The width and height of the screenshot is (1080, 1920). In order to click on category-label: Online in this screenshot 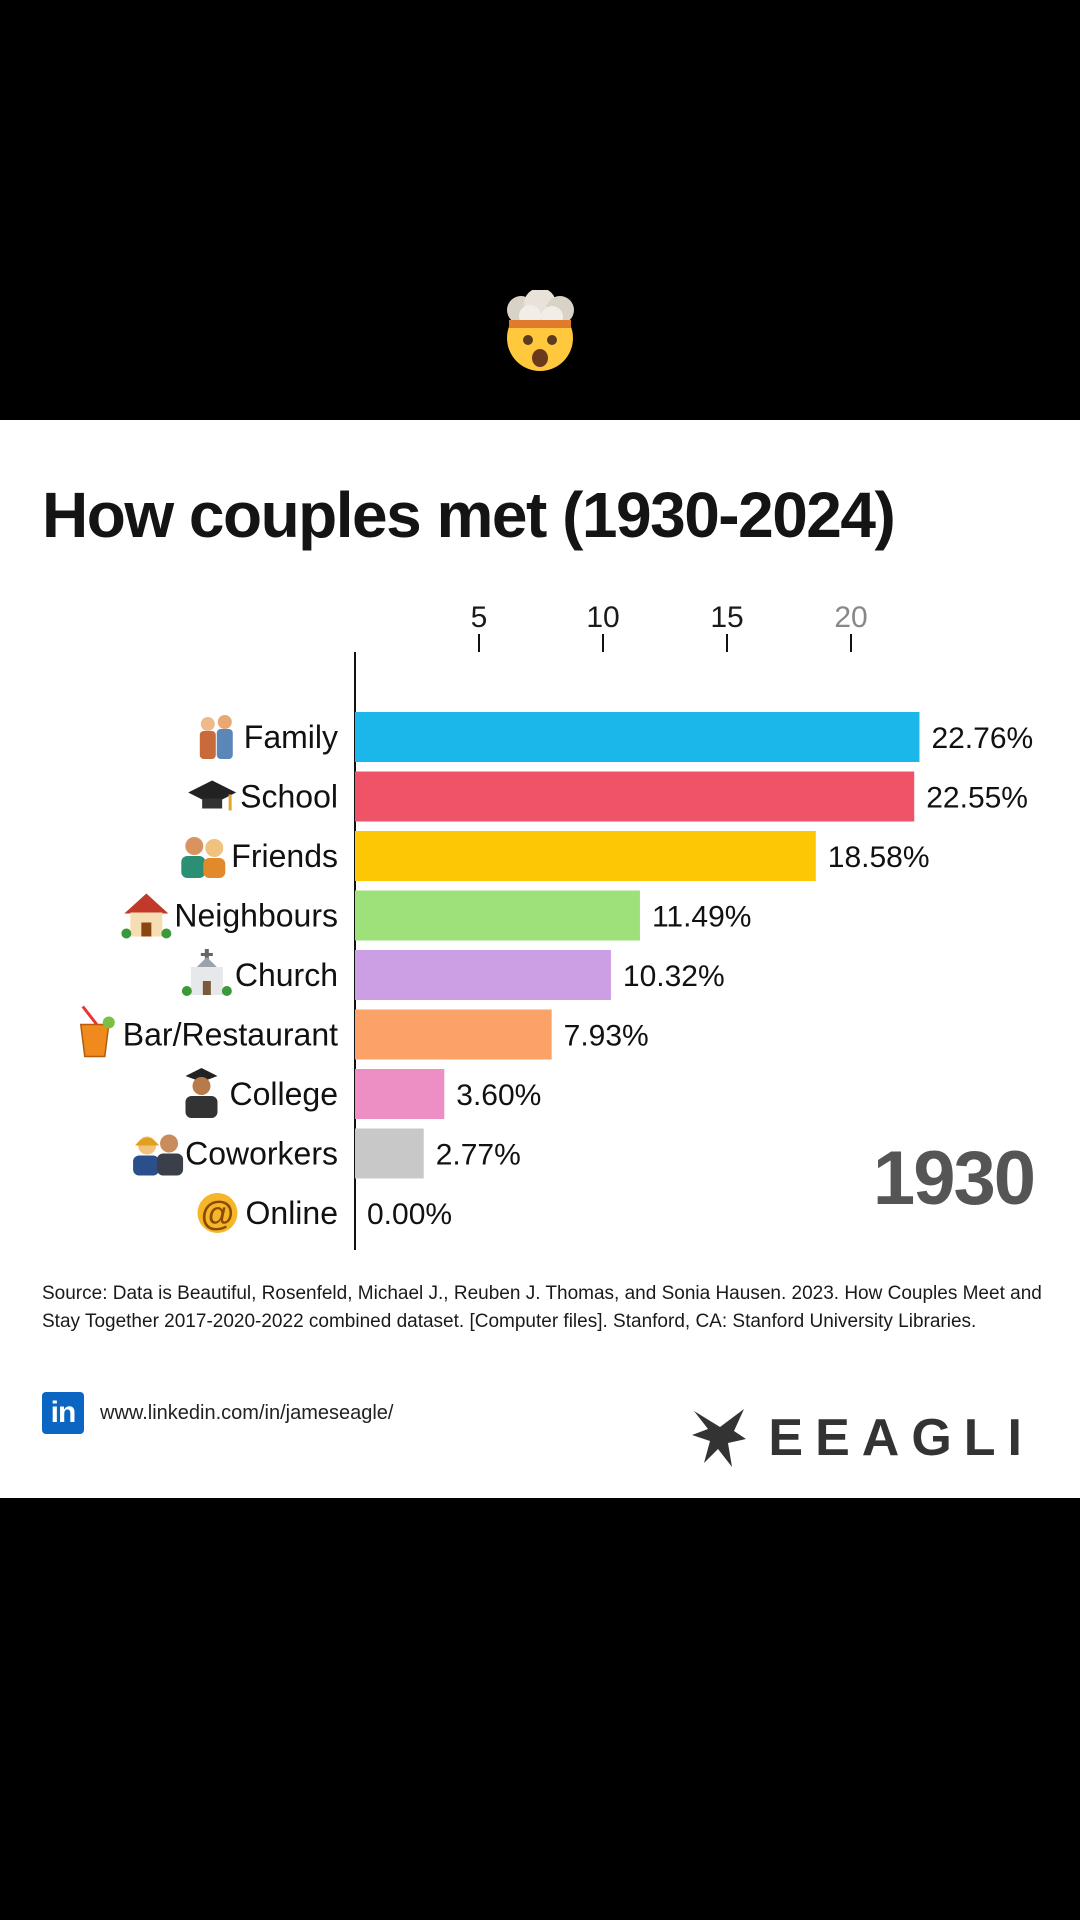, I will do `click(292, 1213)`.